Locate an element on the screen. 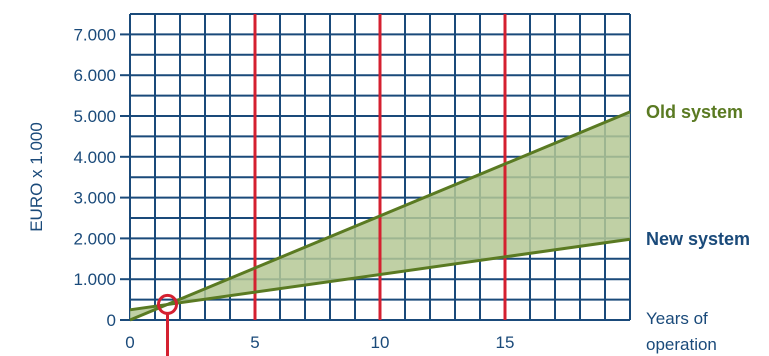 This screenshot has height=356, width=769. y-tick-label: 6.000 is located at coordinates (94, 75).